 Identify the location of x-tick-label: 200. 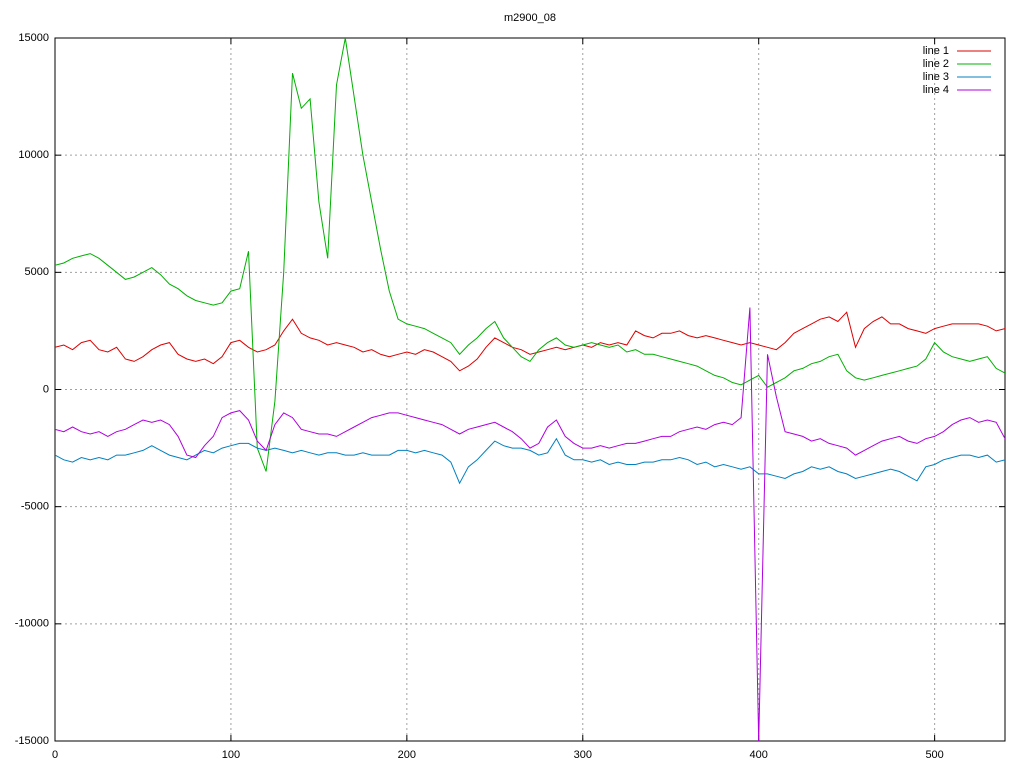
(407, 755).